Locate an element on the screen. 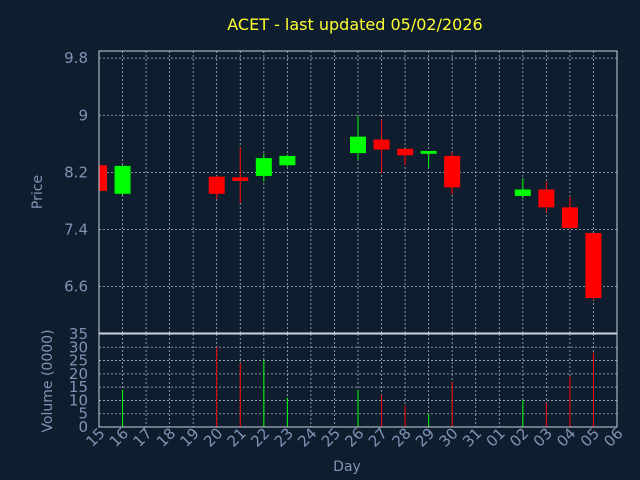 The width and height of the screenshot is (640, 480). x-tick-label: 27 is located at coordinates (378, 437).